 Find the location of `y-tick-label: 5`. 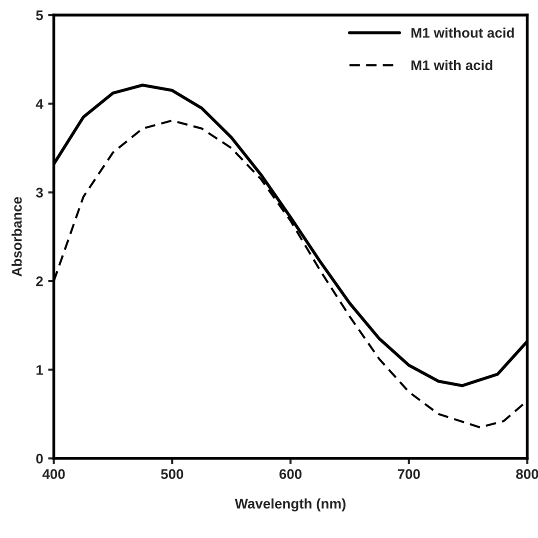

y-tick-label: 5 is located at coordinates (39, 15).